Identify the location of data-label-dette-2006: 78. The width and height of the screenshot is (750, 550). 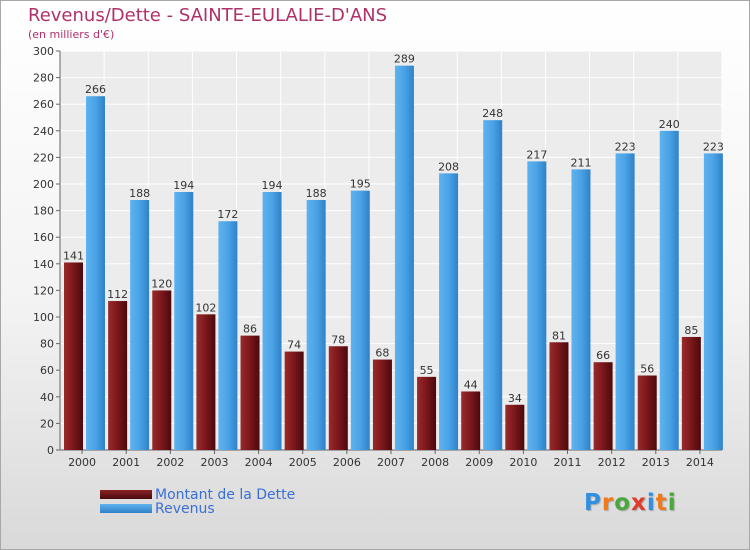
(338, 339).